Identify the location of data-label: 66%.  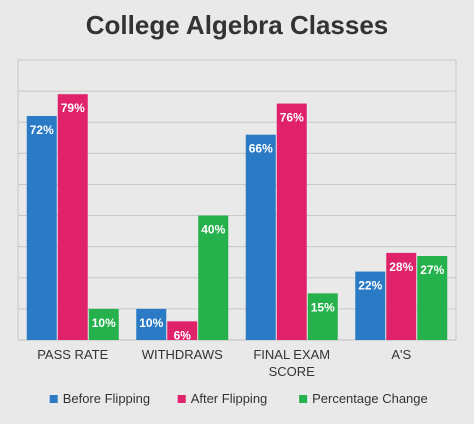
(261, 149).